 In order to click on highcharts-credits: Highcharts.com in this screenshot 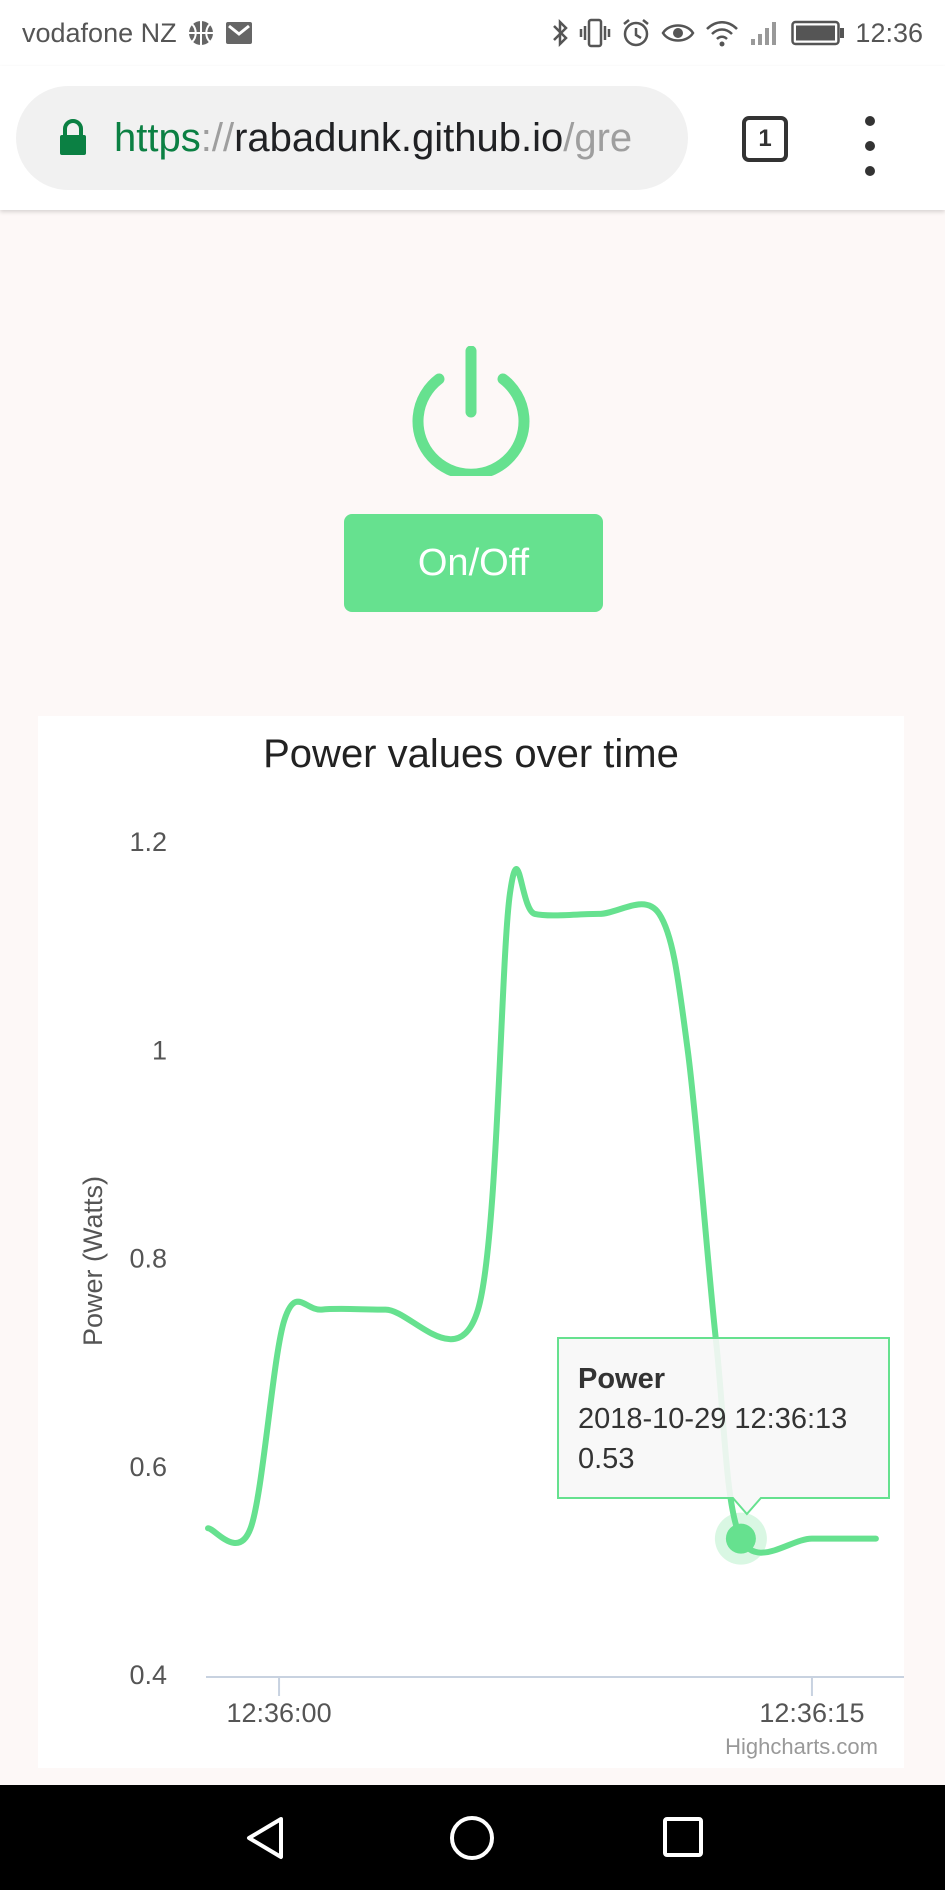, I will do `click(801, 1746)`.